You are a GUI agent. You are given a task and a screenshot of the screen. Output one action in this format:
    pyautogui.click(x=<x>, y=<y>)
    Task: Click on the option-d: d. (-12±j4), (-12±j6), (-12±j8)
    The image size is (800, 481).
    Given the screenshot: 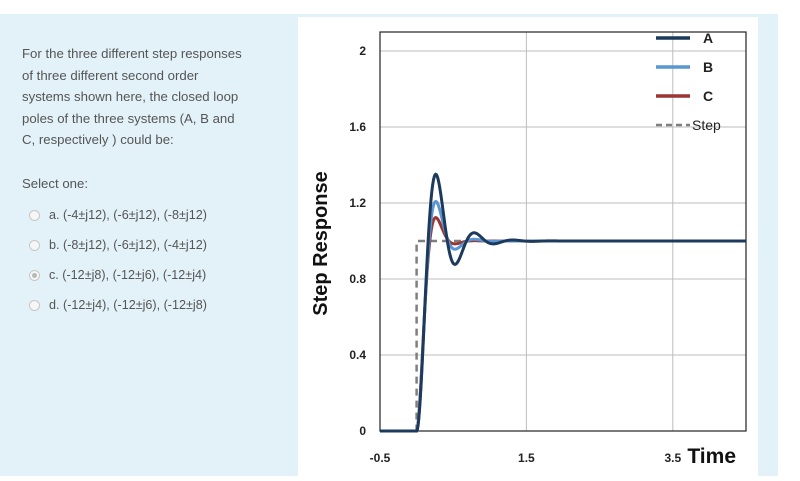 What is the action you would take?
    pyautogui.click(x=118, y=305)
    